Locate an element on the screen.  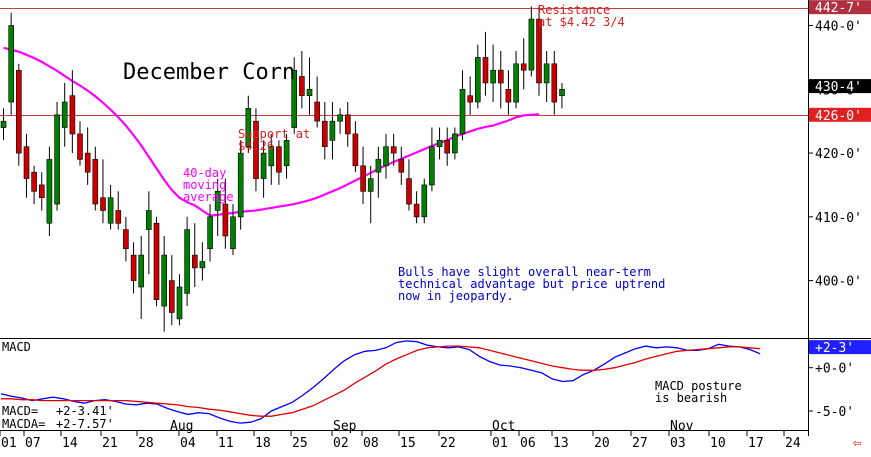
time-tick-label: 07 is located at coordinates (33, 443).